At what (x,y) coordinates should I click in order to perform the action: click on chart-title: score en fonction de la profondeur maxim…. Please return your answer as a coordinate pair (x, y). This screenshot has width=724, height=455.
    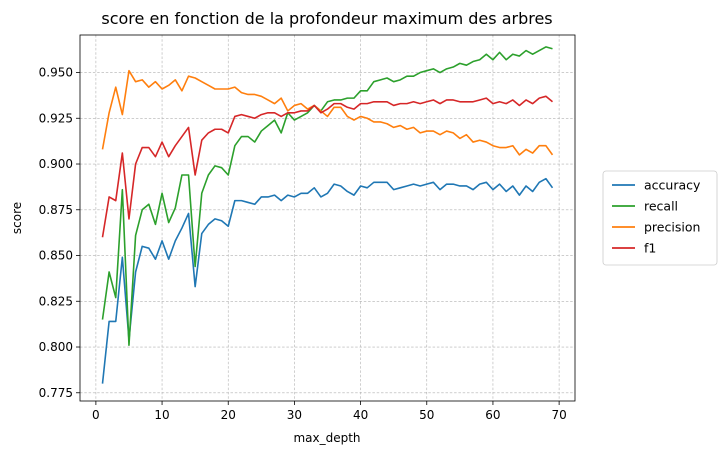
    Looking at the image, I should click on (326, 18).